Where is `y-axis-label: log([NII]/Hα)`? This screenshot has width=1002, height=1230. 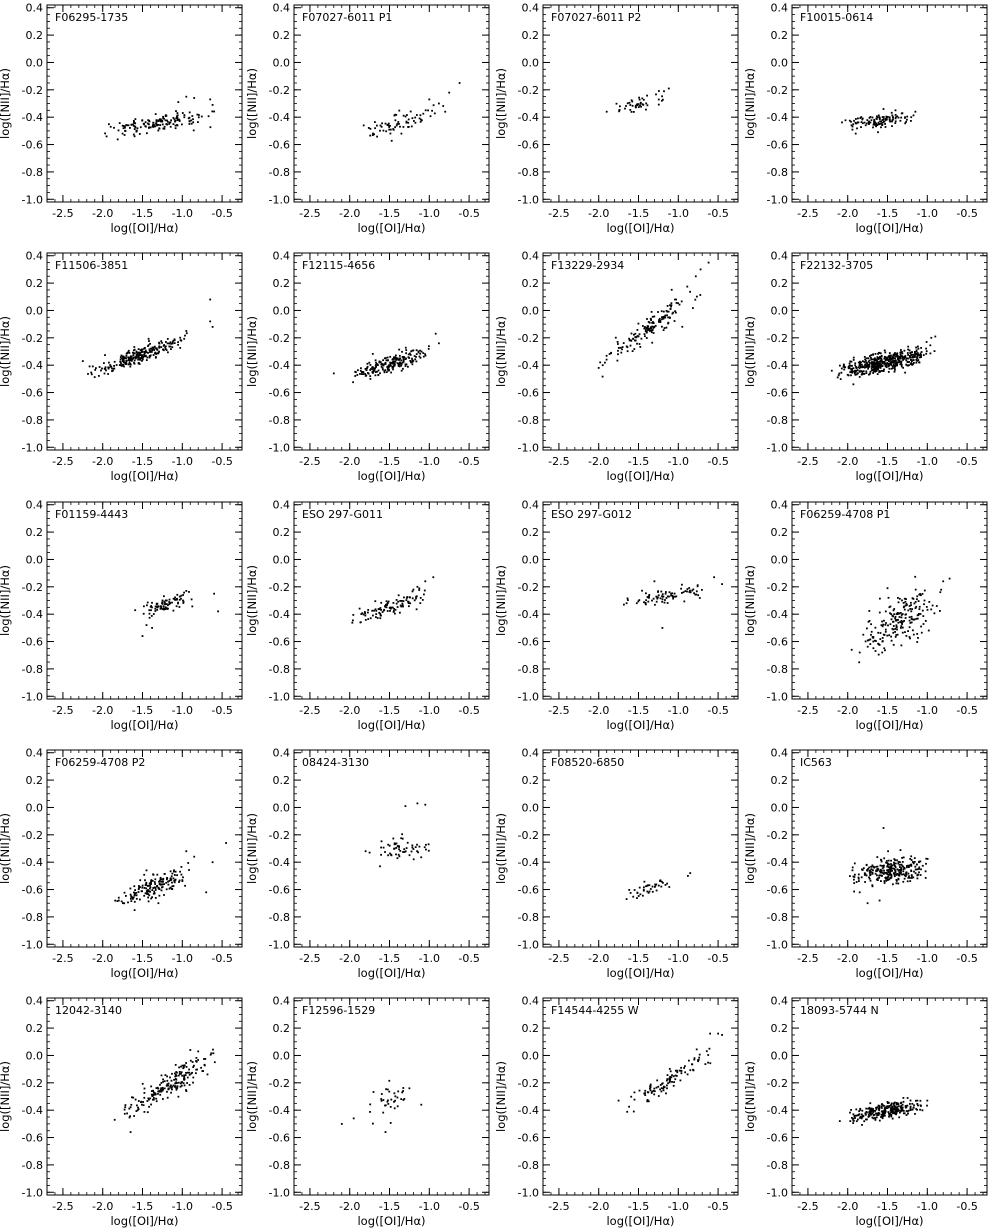 y-axis-label: log([NII]/Hα) is located at coordinates (501, 103).